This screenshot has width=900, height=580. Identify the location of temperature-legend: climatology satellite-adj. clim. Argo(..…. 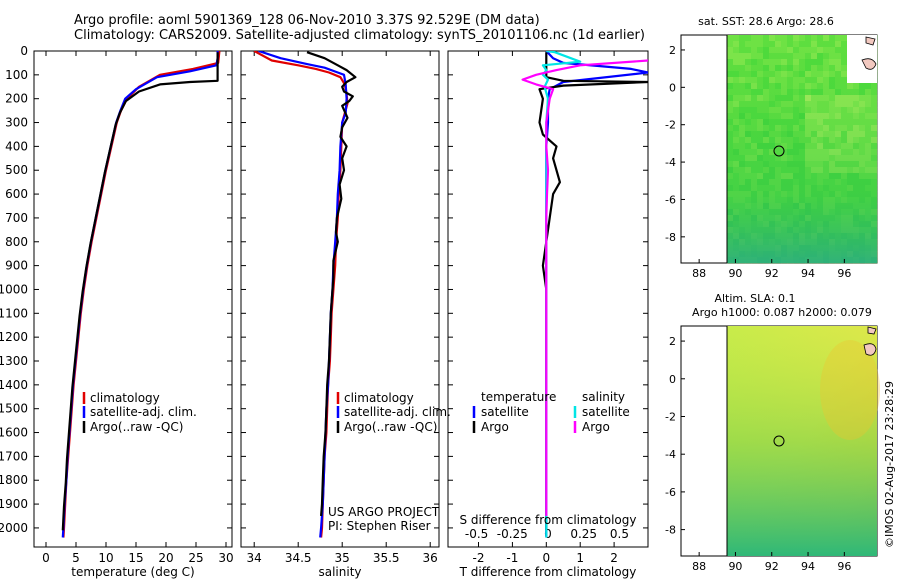
(139, 412).